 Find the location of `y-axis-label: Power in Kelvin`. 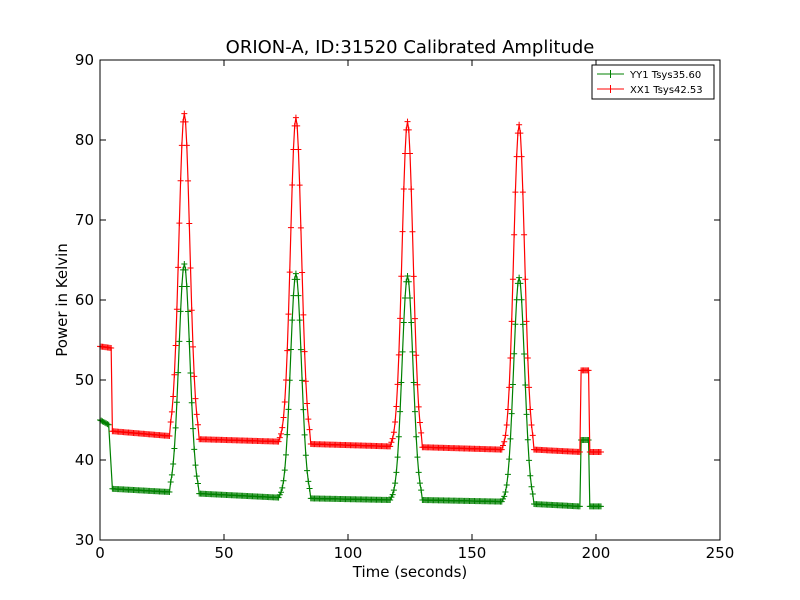

y-axis-label: Power in Kelvin is located at coordinates (62, 300).